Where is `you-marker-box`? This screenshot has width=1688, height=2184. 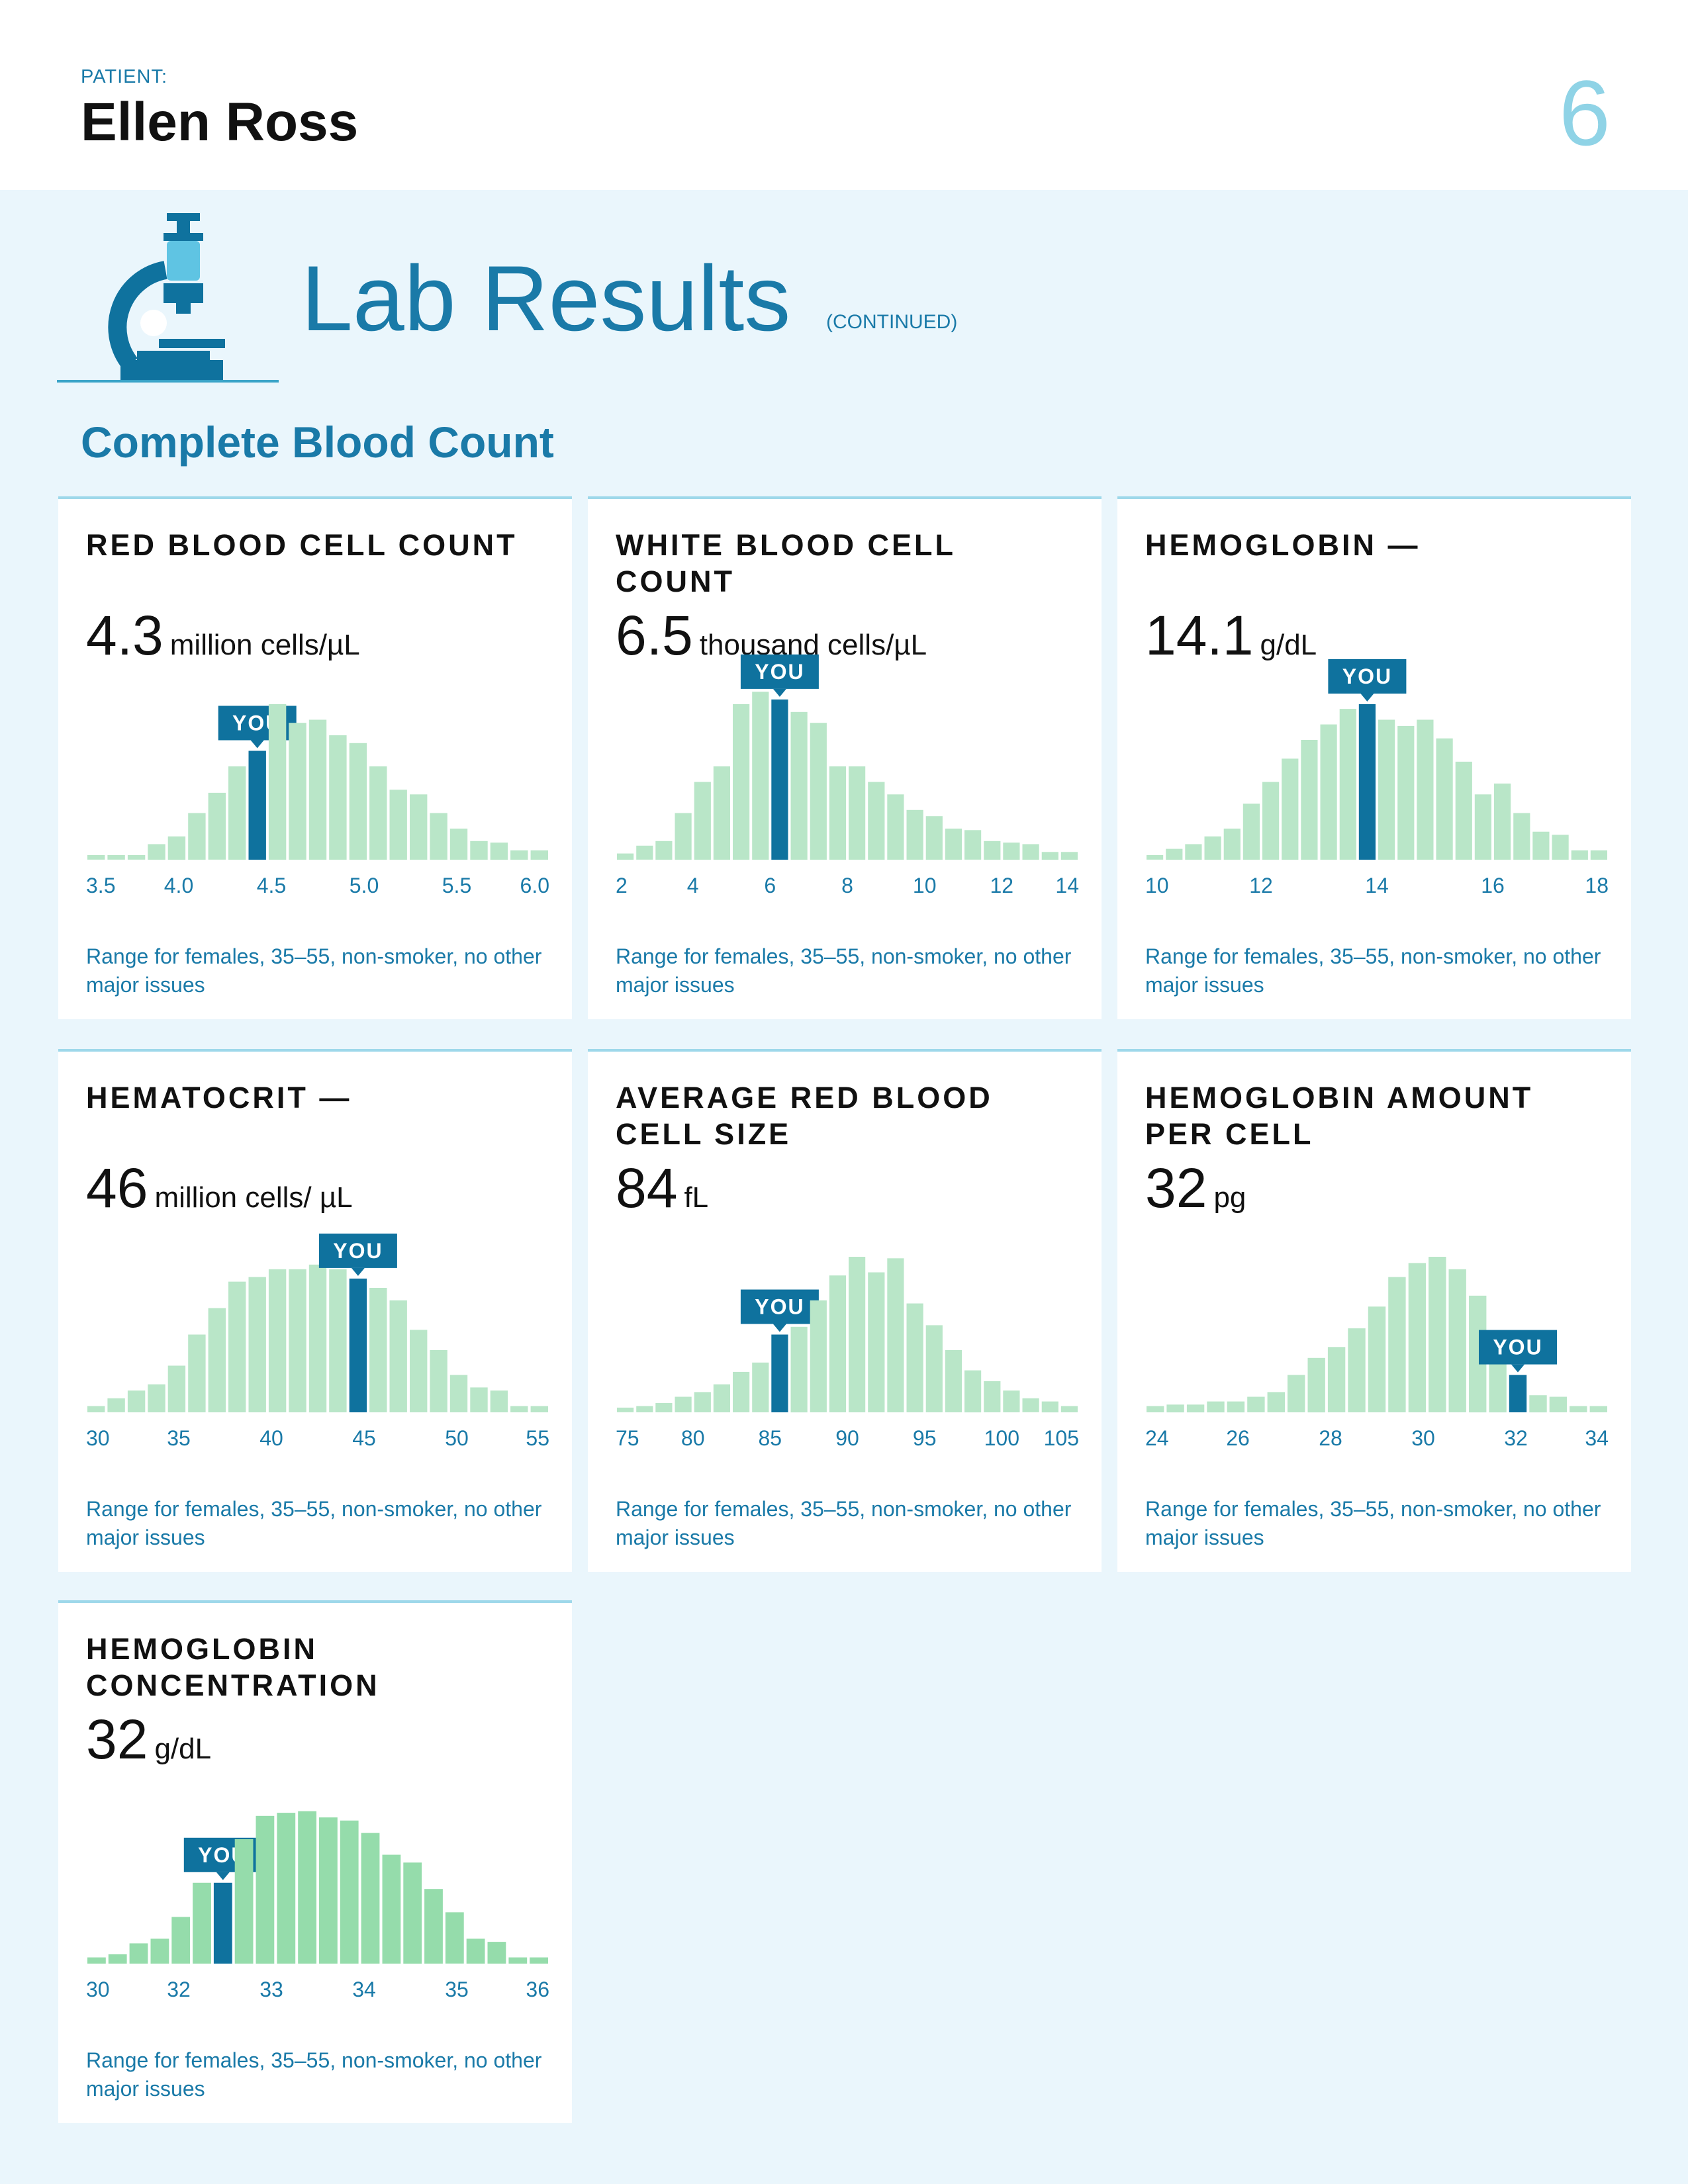
you-marker-box is located at coordinates (1367, 676).